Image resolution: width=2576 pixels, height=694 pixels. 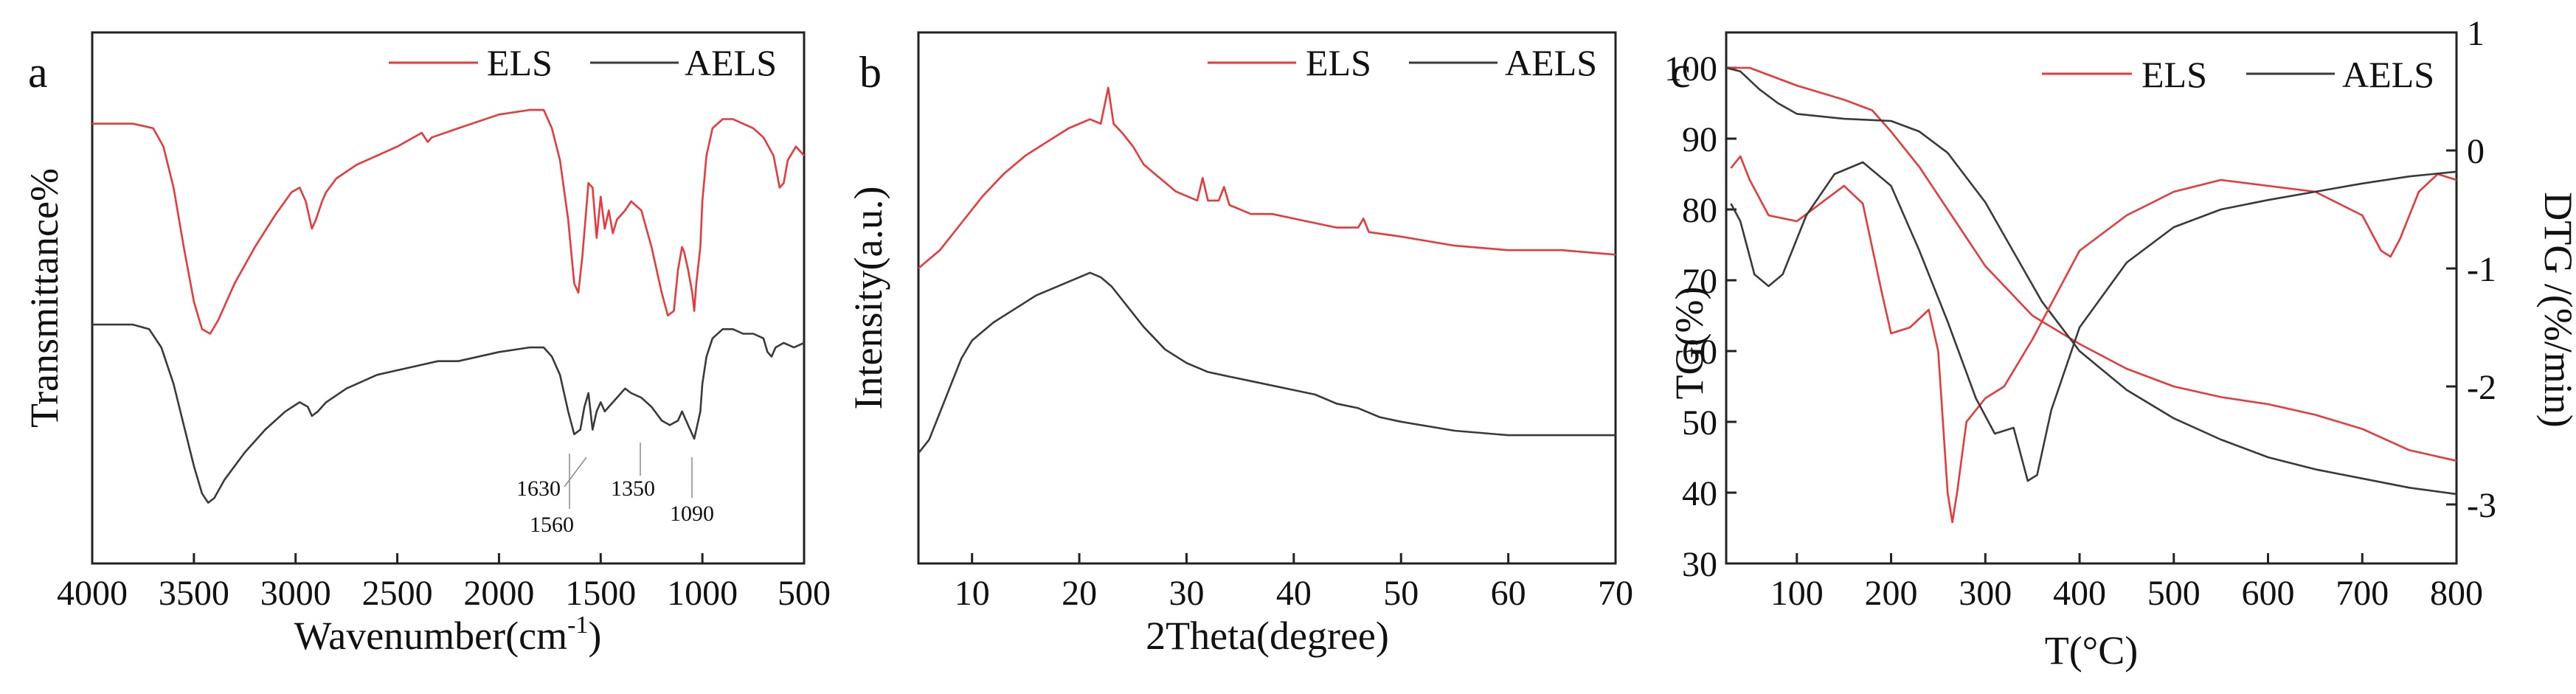 What do you see at coordinates (538, 488) in the screenshot?
I see `peak-label-1630: 1630` at bounding box center [538, 488].